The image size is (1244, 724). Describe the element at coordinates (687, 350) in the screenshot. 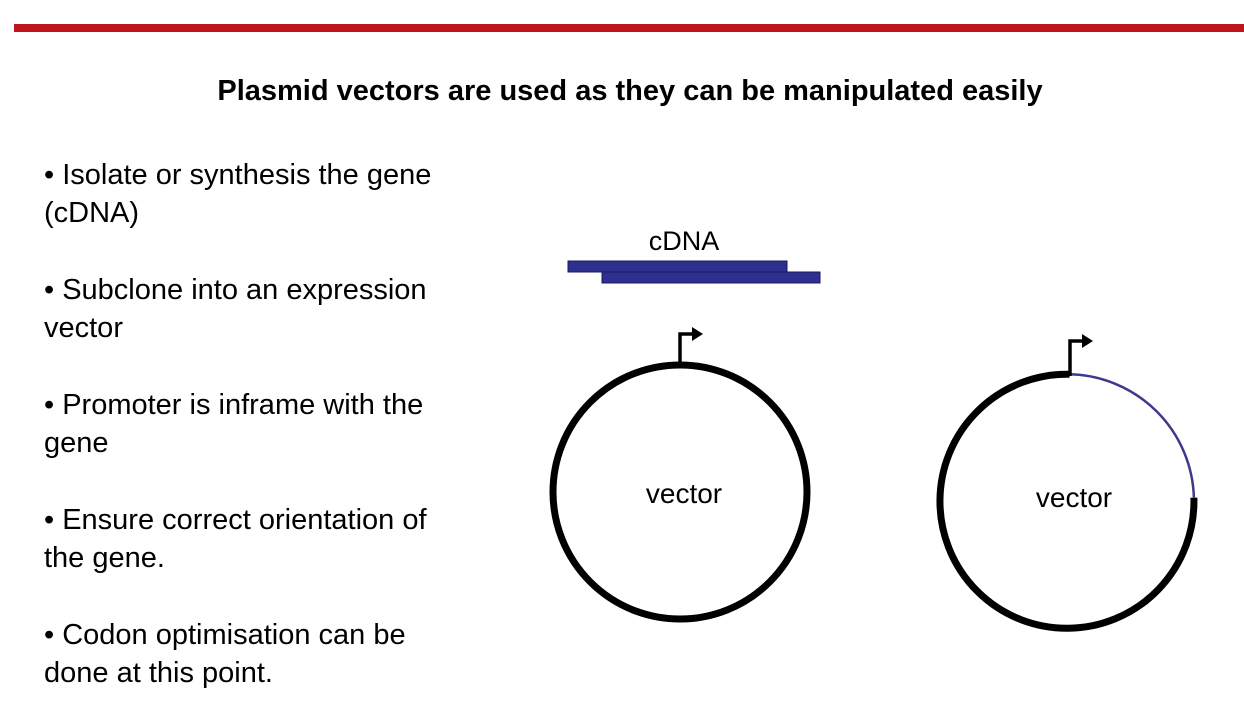

I see `left-promoter-arrow` at that location.